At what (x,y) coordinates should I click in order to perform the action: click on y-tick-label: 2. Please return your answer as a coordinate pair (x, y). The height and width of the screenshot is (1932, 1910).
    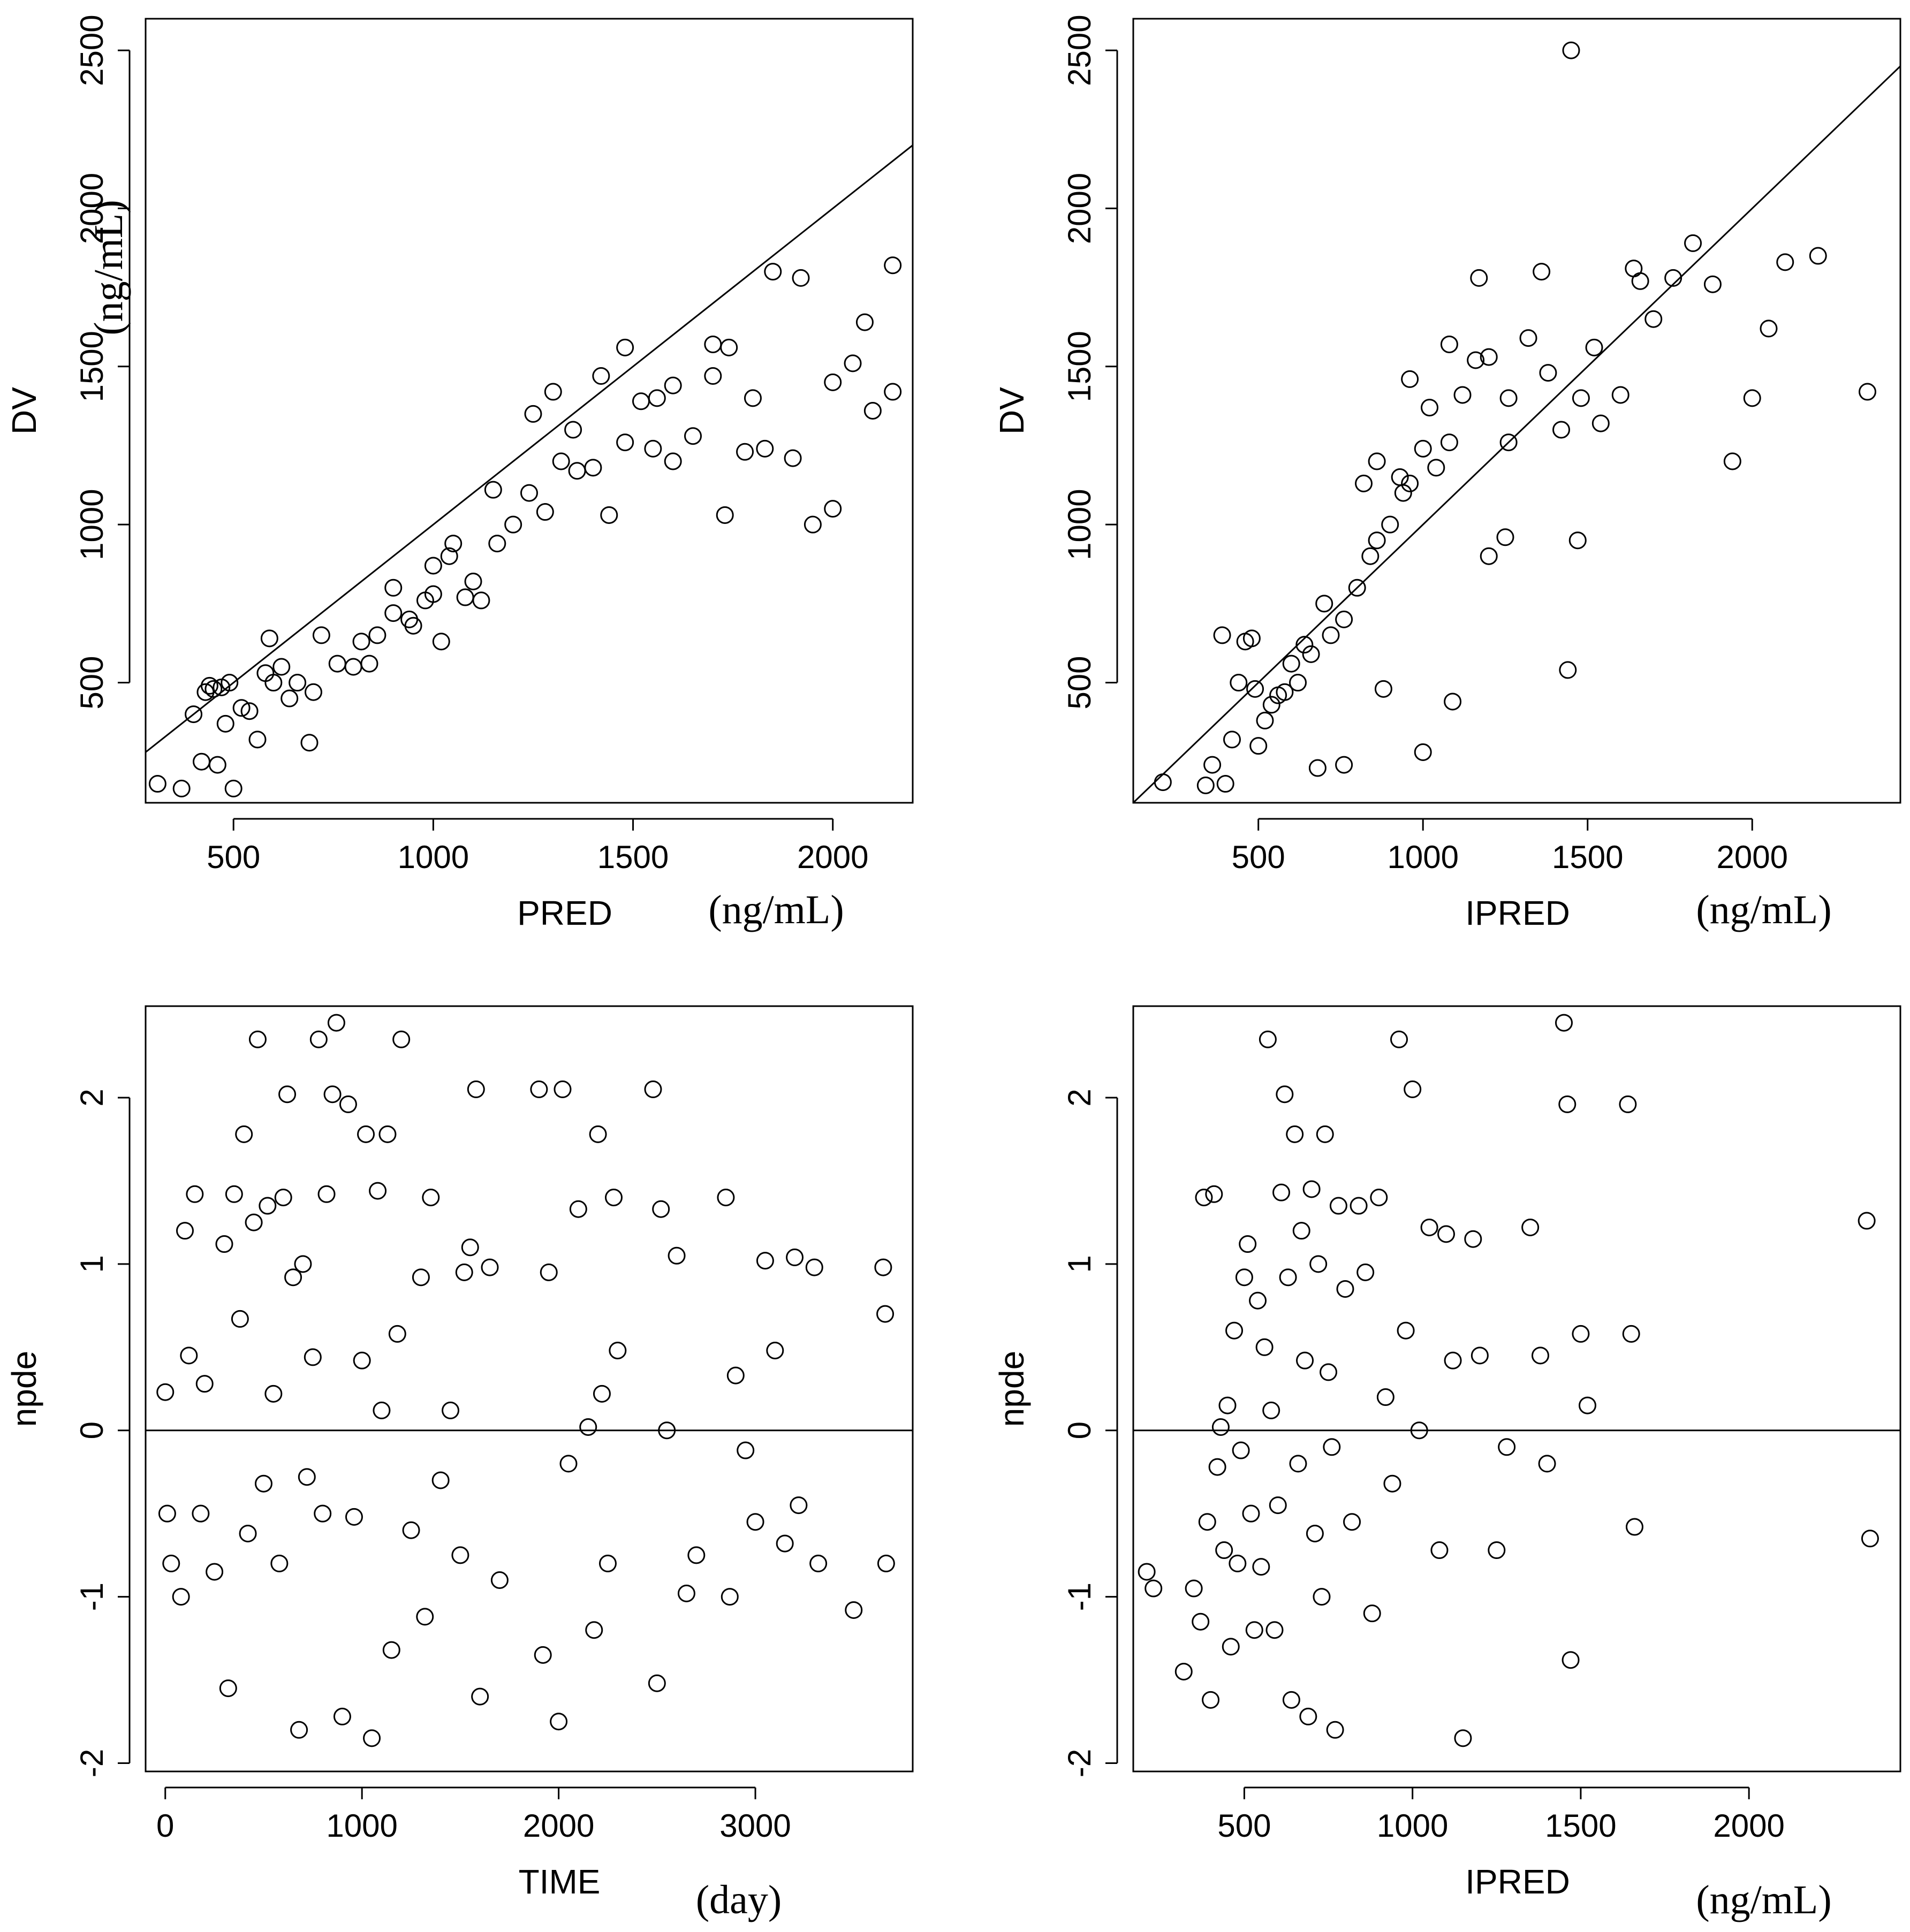
    Looking at the image, I should click on (92, 1097).